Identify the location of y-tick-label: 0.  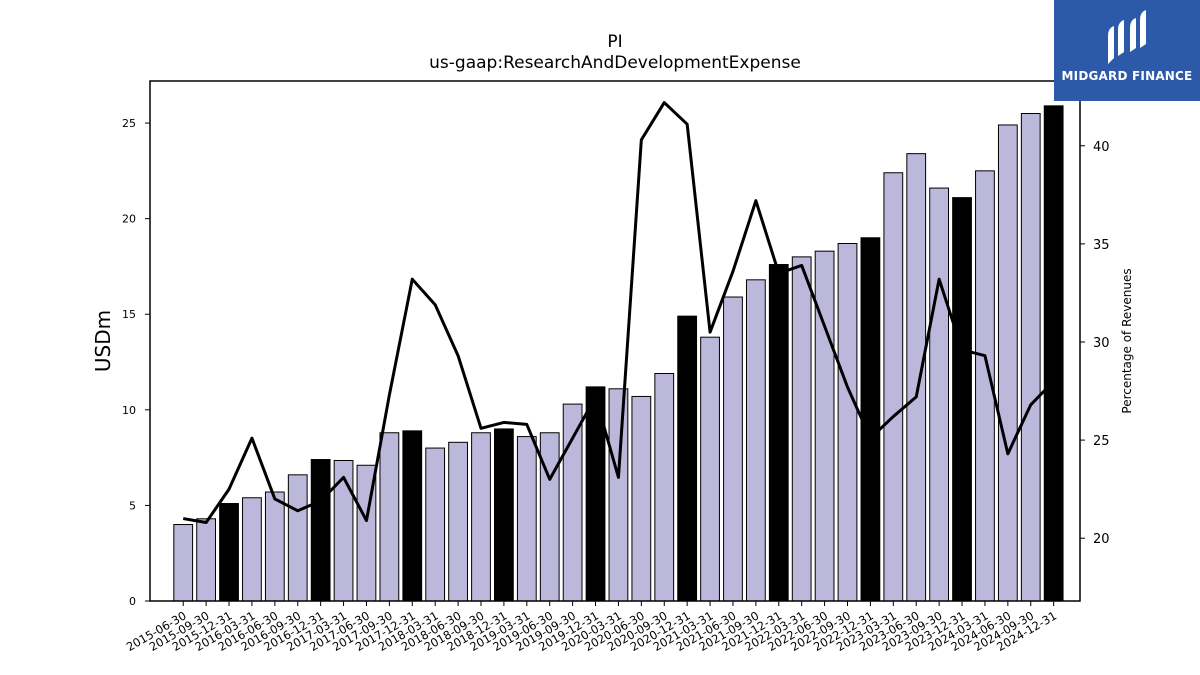
(132, 601).